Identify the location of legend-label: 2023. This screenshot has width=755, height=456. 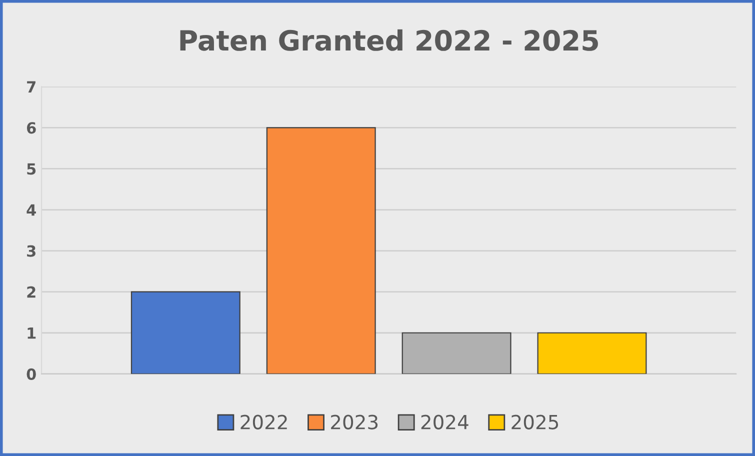
(354, 422).